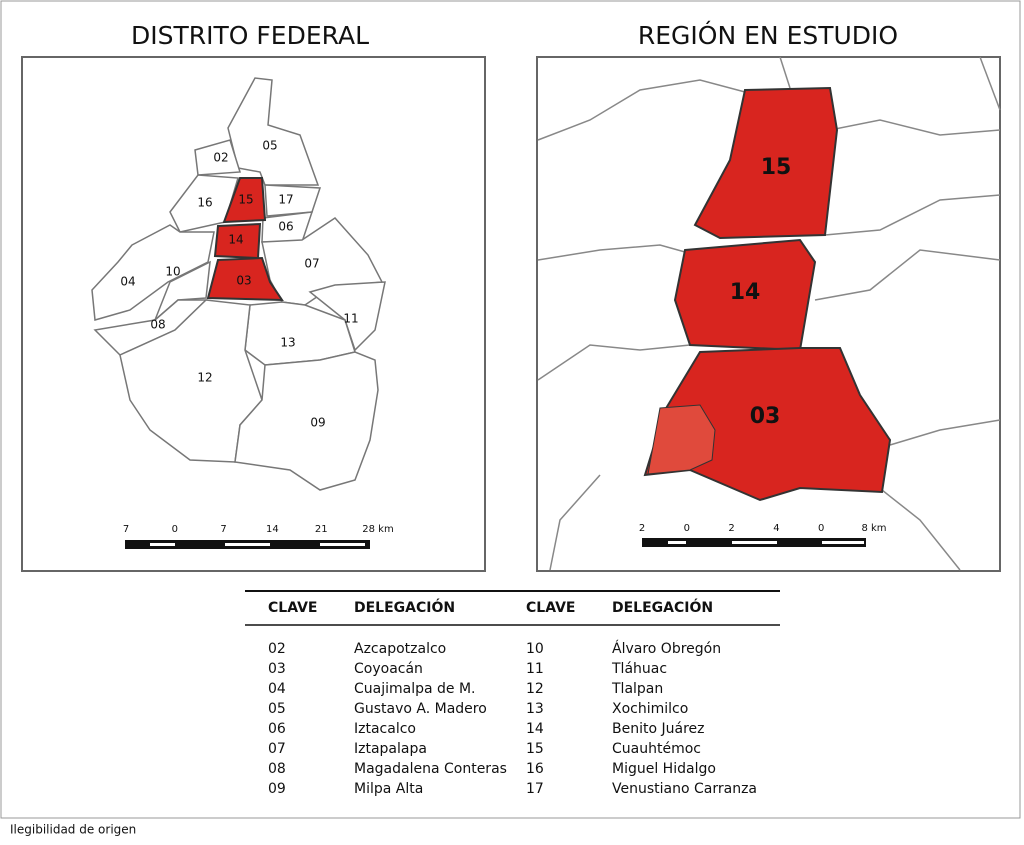 This screenshot has width=1024, height=845. What do you see at coordinates (321, 529) in the screenshot?
I see `scale-label: 21` at bounding box center [321, 529].